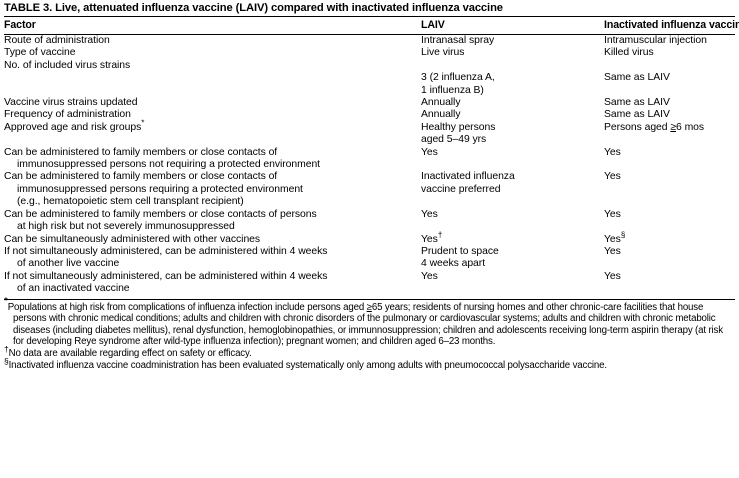  I want to click on laiv-line-1: Live virus, so click(443, 53).